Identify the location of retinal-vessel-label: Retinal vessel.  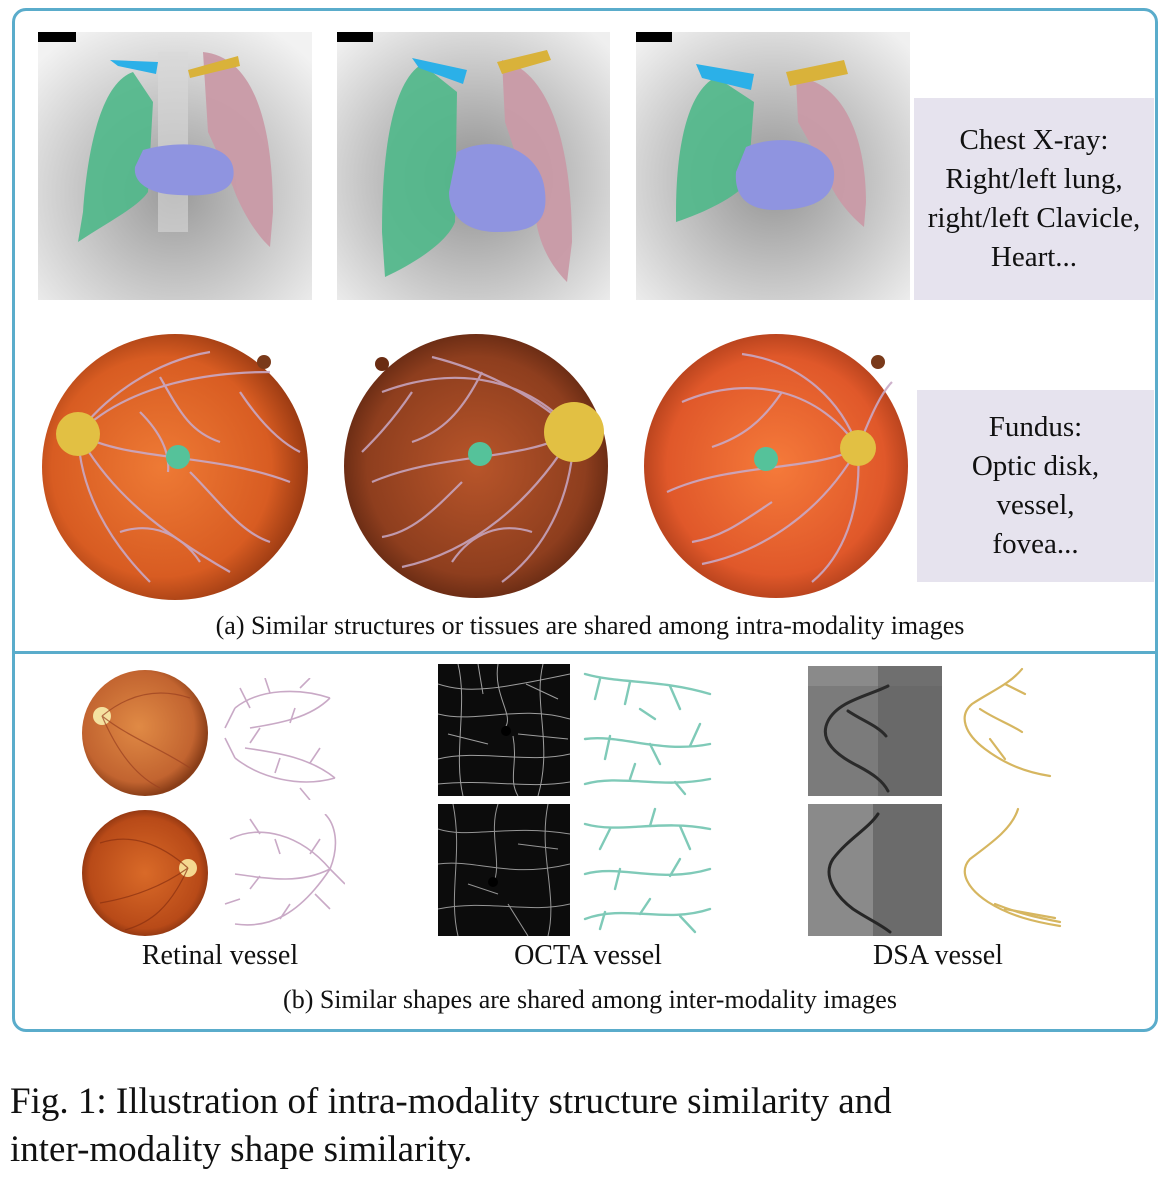
(220, 955).